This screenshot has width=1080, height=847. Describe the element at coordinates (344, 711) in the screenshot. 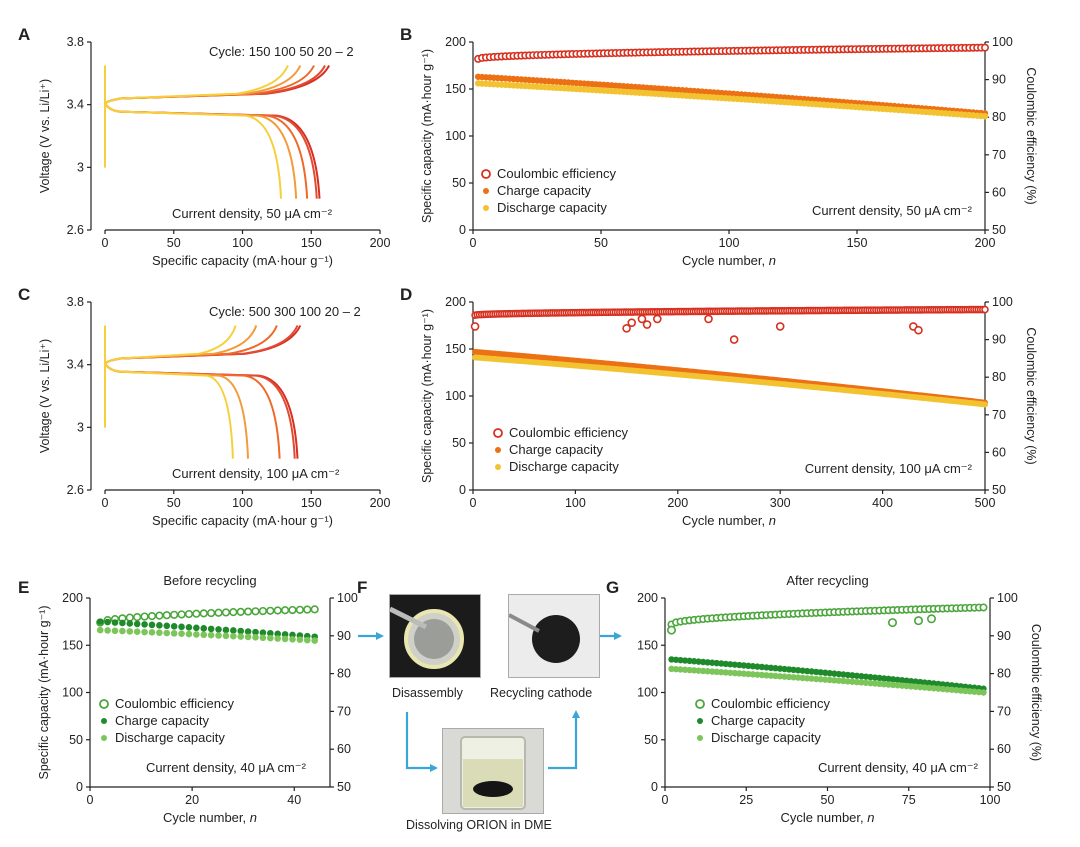

I see `y2-tick-label-e: 70` at that location.